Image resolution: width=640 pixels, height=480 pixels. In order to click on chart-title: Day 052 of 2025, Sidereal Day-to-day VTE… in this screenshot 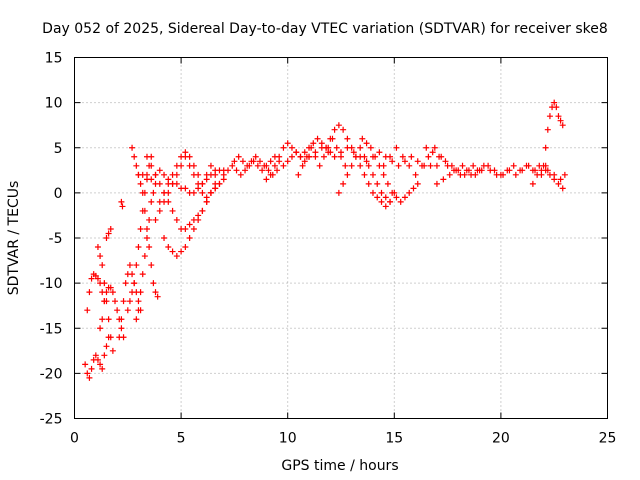, I will do `click(325, 29)`.